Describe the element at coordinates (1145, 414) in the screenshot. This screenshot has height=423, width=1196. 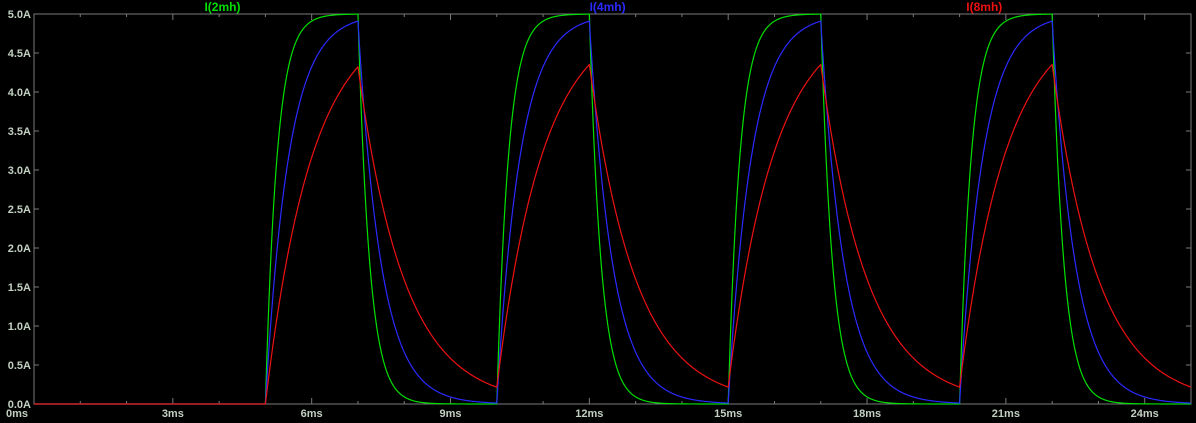
I see `x-axis-tick-label: 24ms` at that location.